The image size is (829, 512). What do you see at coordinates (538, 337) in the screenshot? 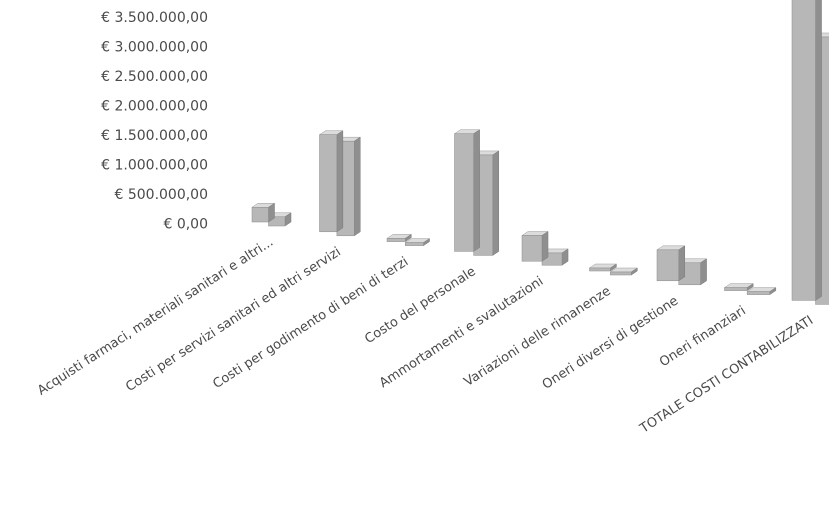
I see `category-label: Variazioni delle rimanenze` at bounding box center [538, 337].